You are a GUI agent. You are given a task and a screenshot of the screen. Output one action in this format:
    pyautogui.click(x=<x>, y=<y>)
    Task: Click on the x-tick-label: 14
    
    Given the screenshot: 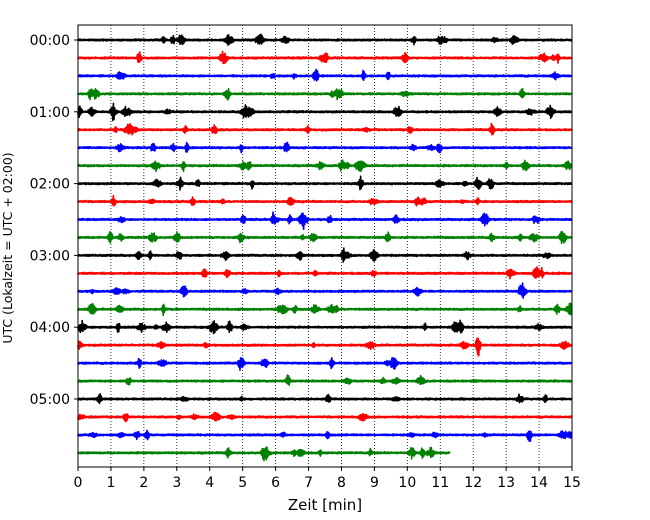 What is the action you would take?
    pyautogui.click(x=539, y=483)
    